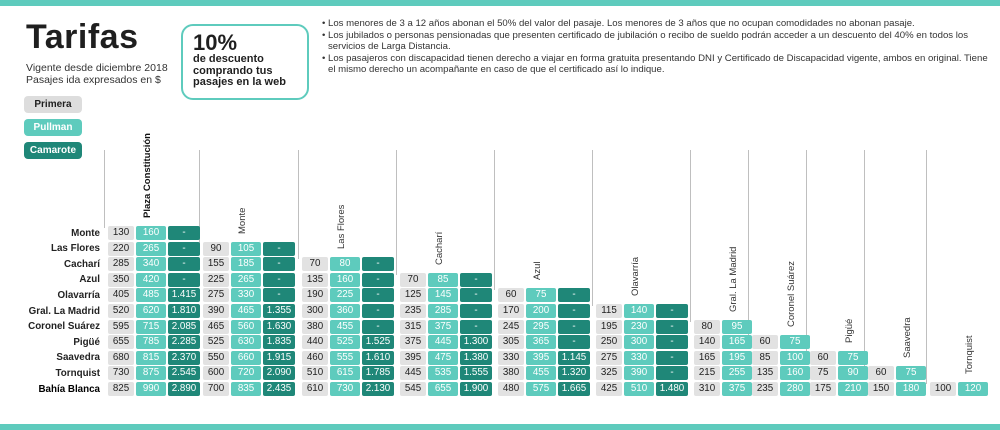 The image size is (1000, 430). What do you see at coordinates (246, 373) in the screenshot?
I see `fare-pullman: 720` at bounding box center [246, 373].